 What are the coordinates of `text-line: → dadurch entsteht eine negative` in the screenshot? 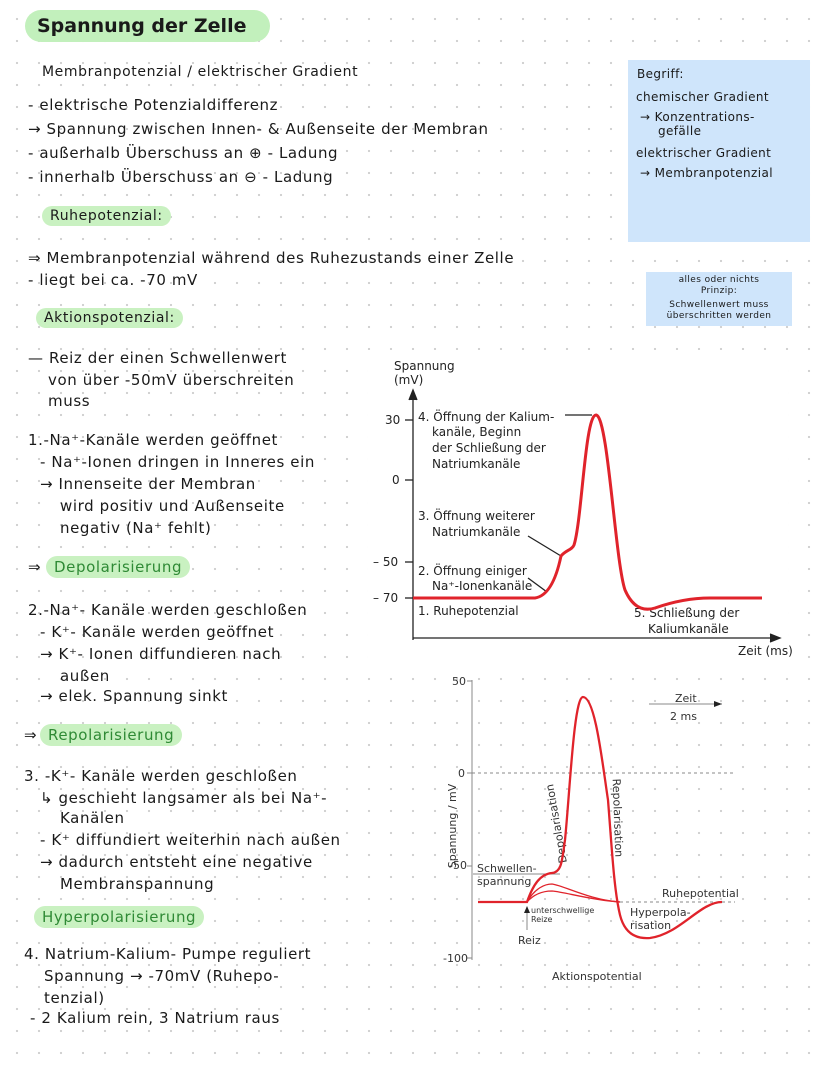 It's located at (176, 862).